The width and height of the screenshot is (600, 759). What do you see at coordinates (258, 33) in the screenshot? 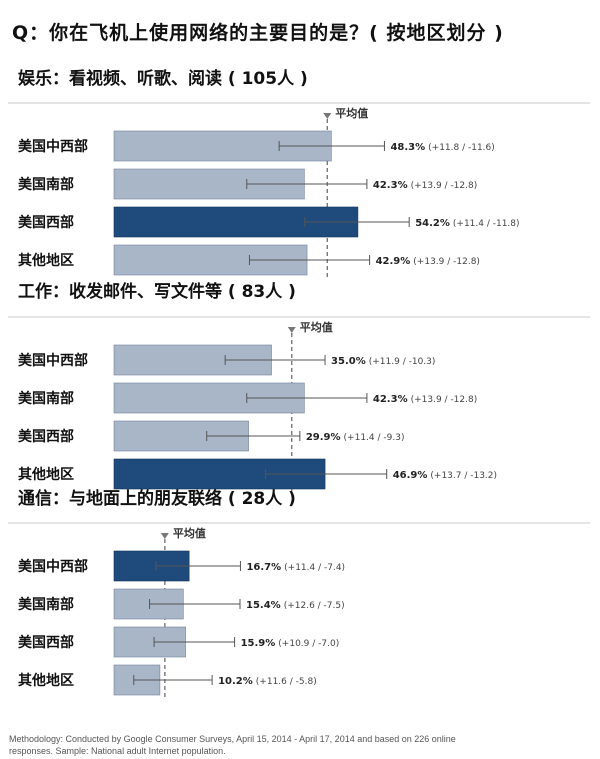
I see `page-title: Q：你在飞机上使用网络的主要目的是？( 按地区划分 )` at bounding box center [258, 33].